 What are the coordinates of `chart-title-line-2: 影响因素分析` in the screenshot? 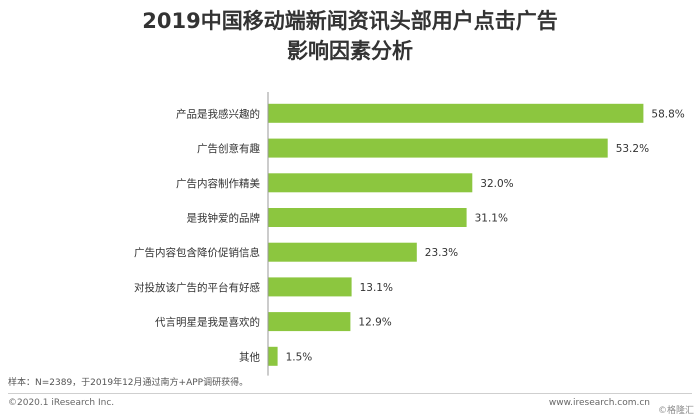 It's located at (350, 51).